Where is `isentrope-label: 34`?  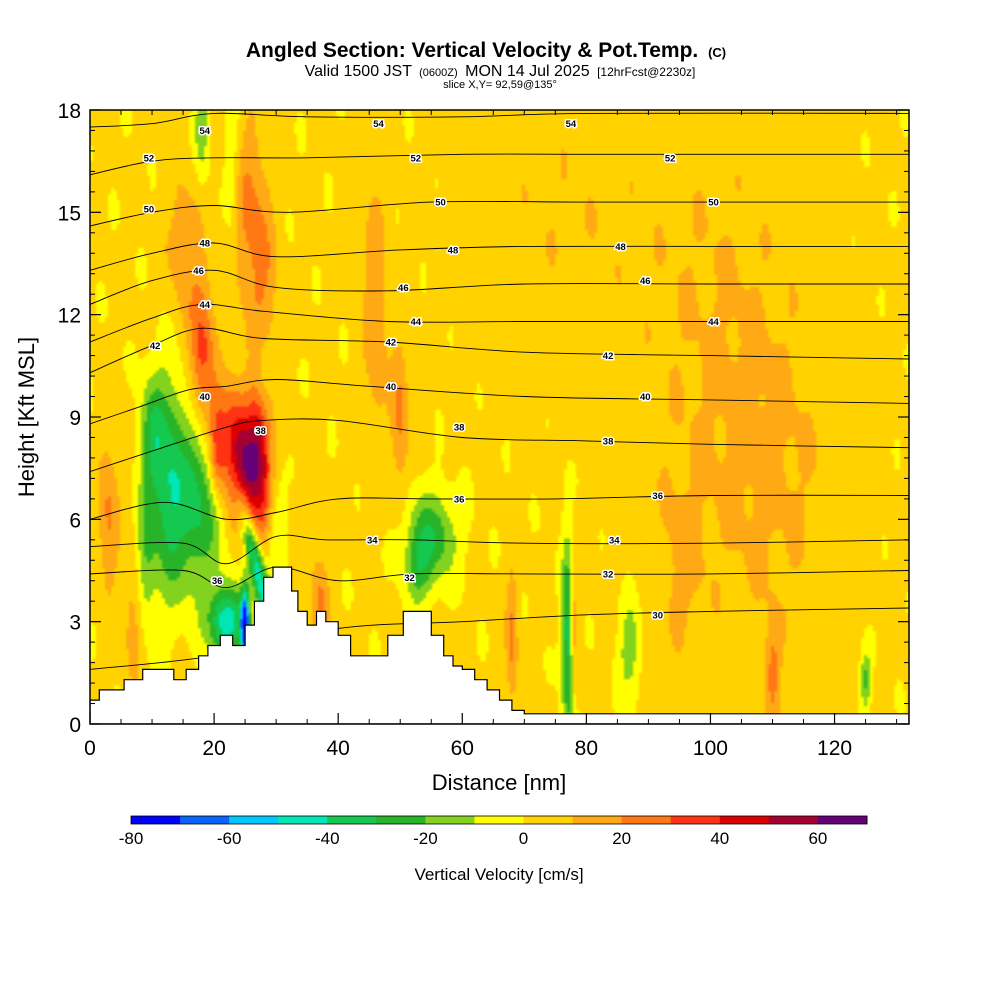 isentrope-label: 34 is located at coordinates (372, 540).